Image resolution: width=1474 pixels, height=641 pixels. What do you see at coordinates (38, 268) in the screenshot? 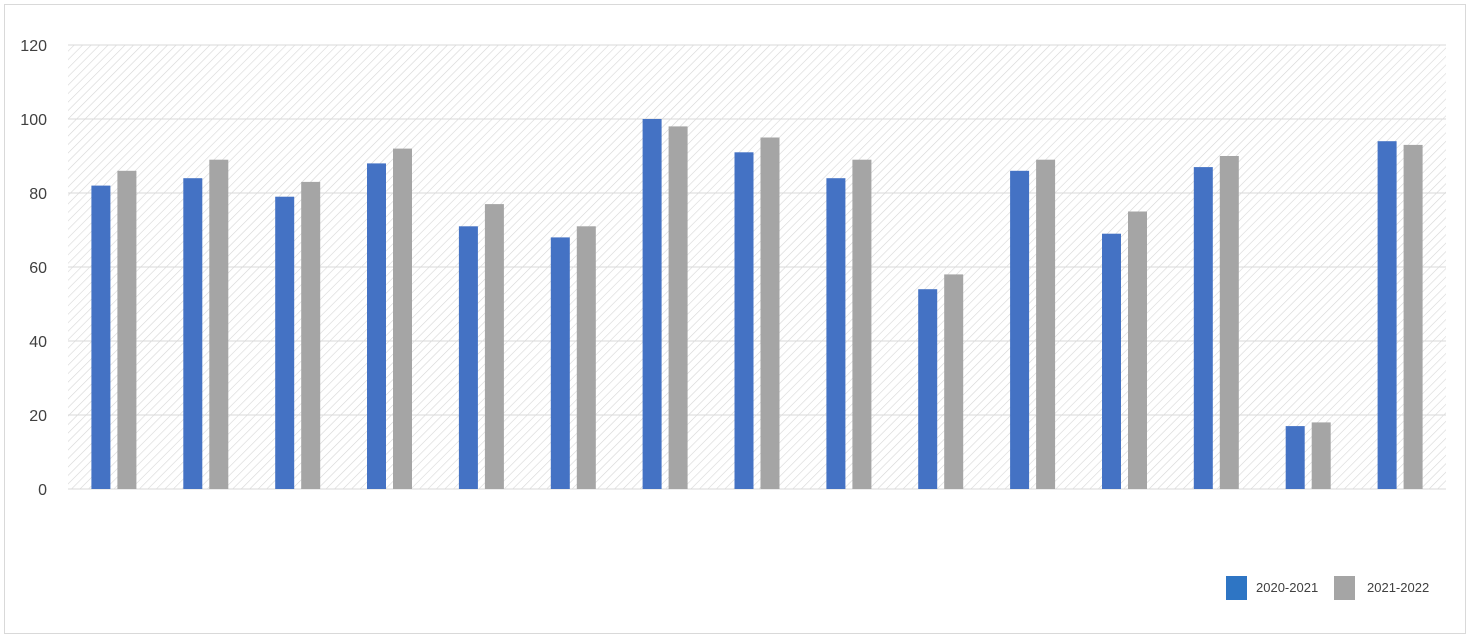
I see `y-tick-label: 60` at bounding box center [38, 268].